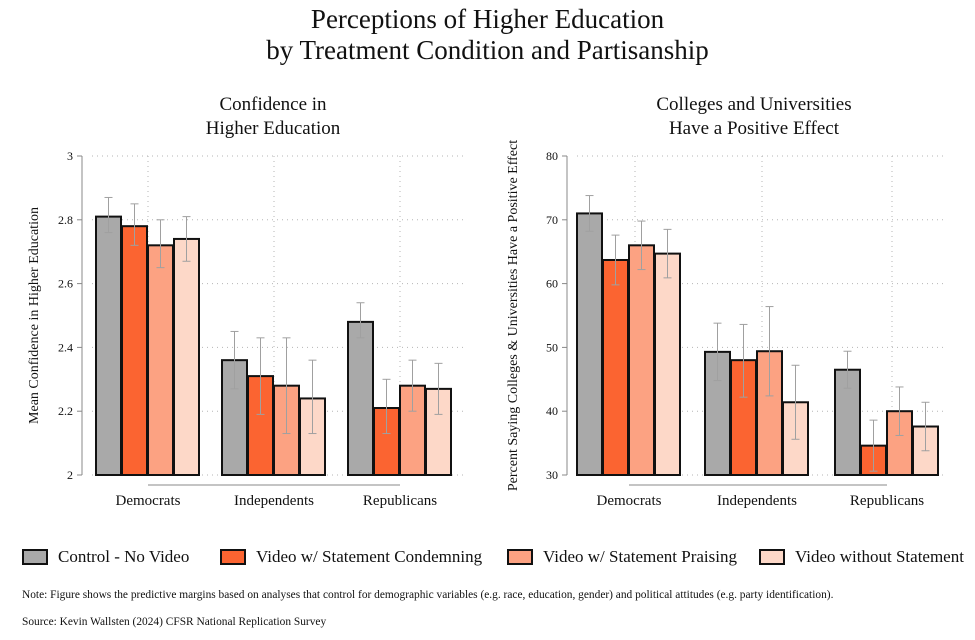 The height and width of the screenshot is (640, 975). Describe the element at coordinates (134, 350) in the screenshot. I see `p1-bar-democrats-video-w-statement-condemning` at that location.